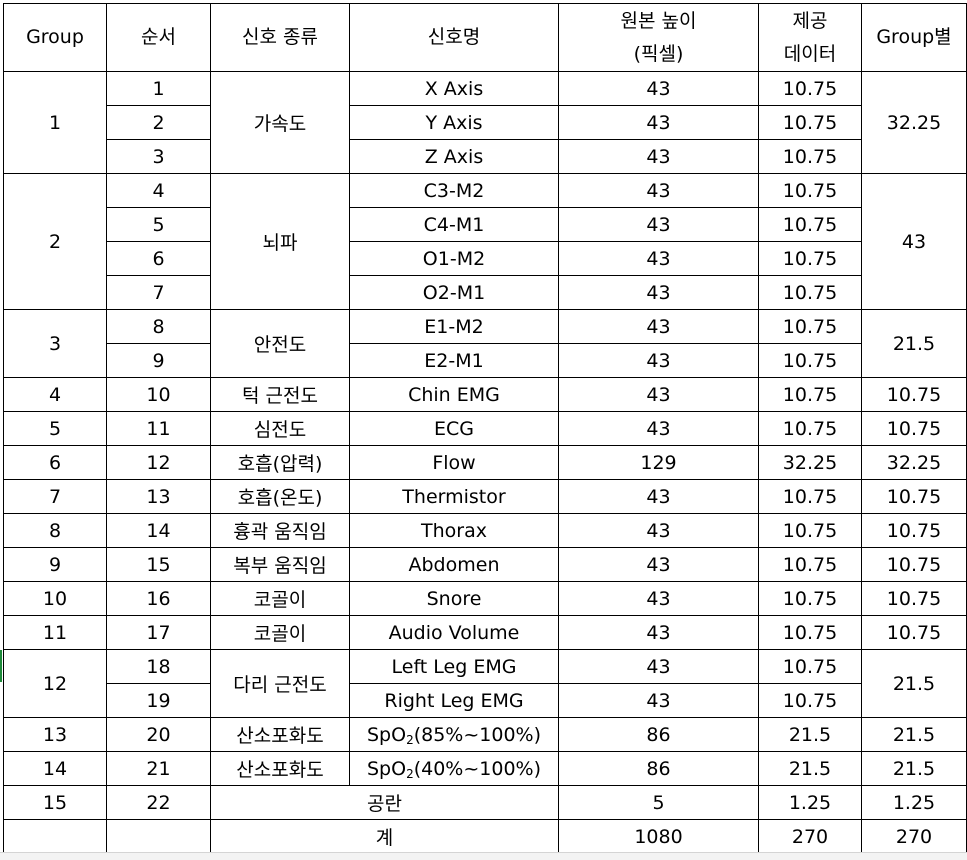  I want to click on signal-type-cell: 산소포화도, so click(280, 768).